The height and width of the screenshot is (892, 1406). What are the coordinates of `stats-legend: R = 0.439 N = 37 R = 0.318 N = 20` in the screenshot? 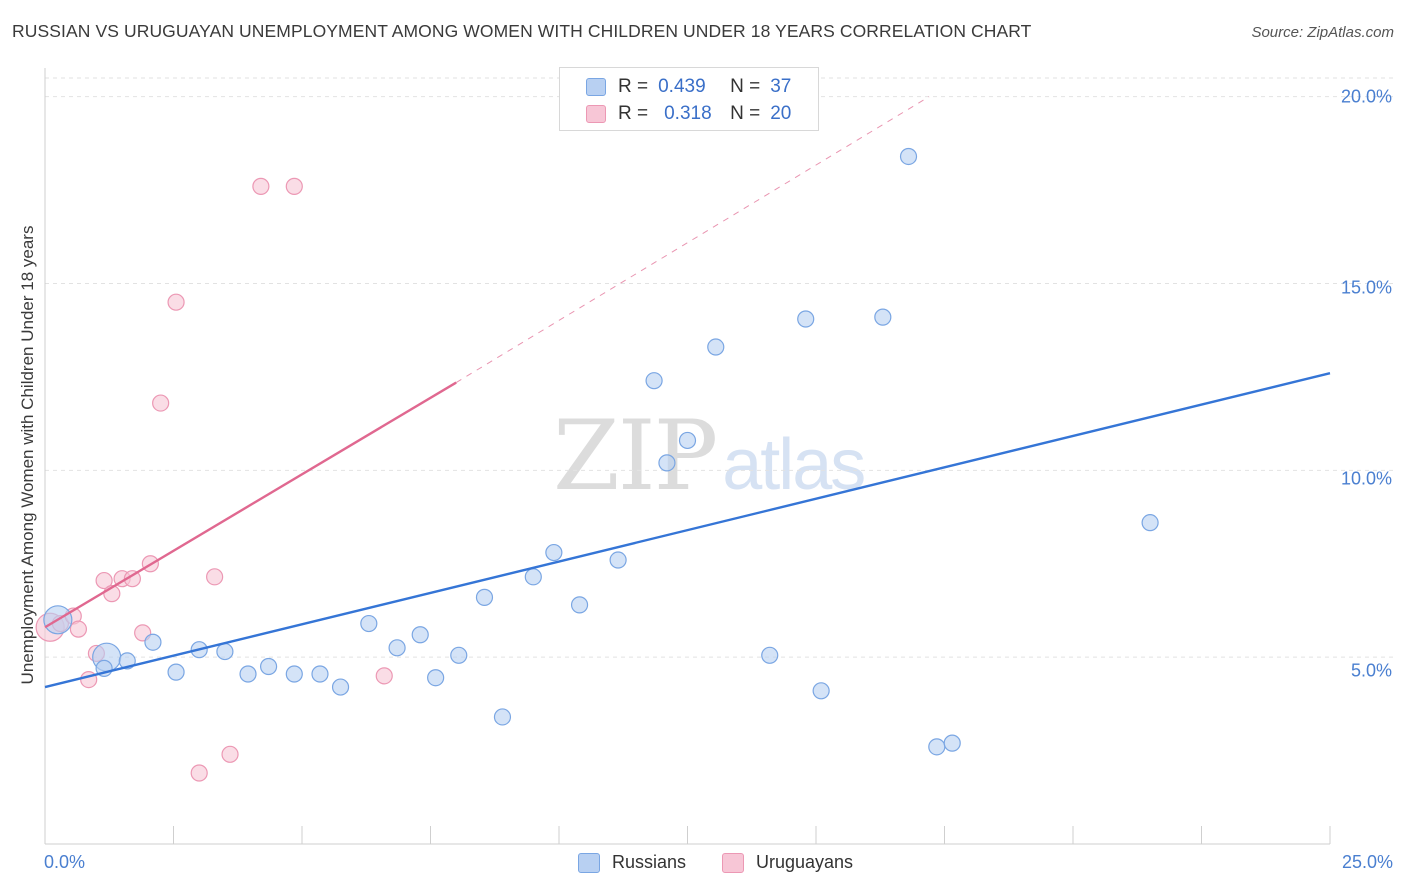 It's located at (689, 99).